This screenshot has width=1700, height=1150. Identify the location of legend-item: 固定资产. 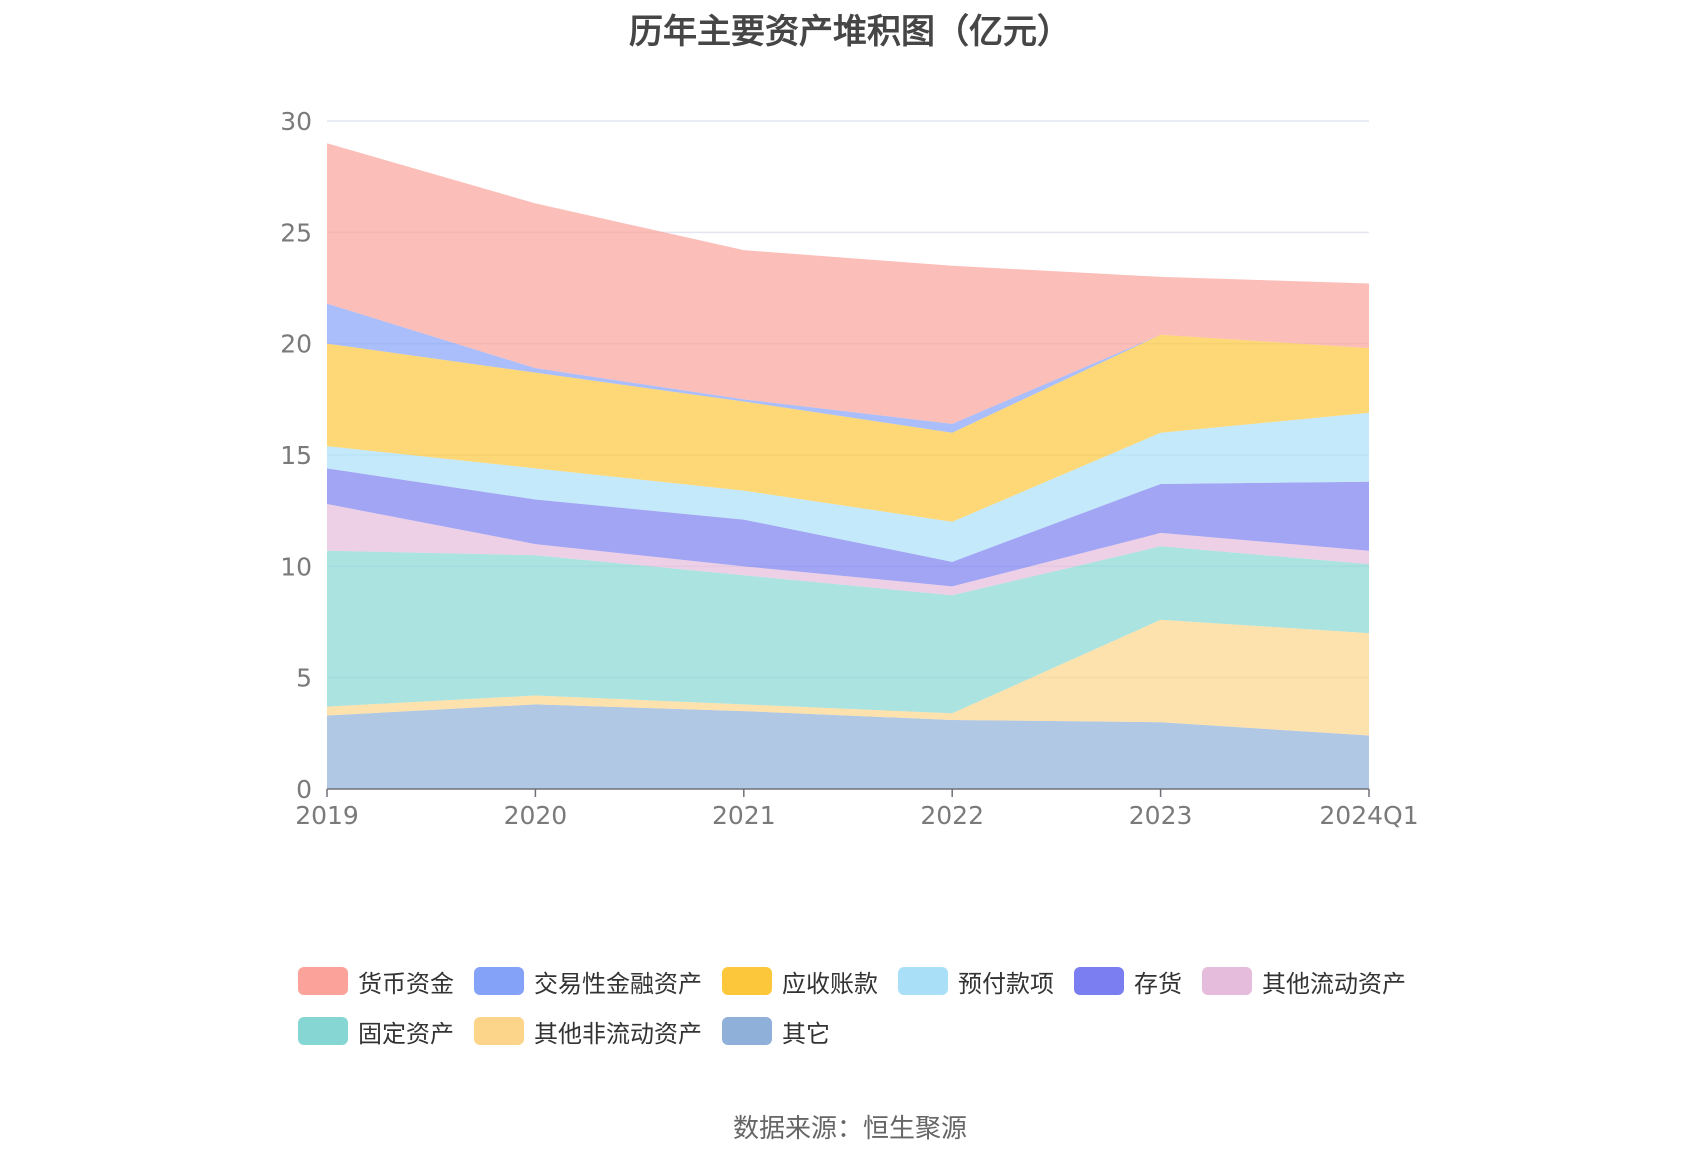
(376, 1031).